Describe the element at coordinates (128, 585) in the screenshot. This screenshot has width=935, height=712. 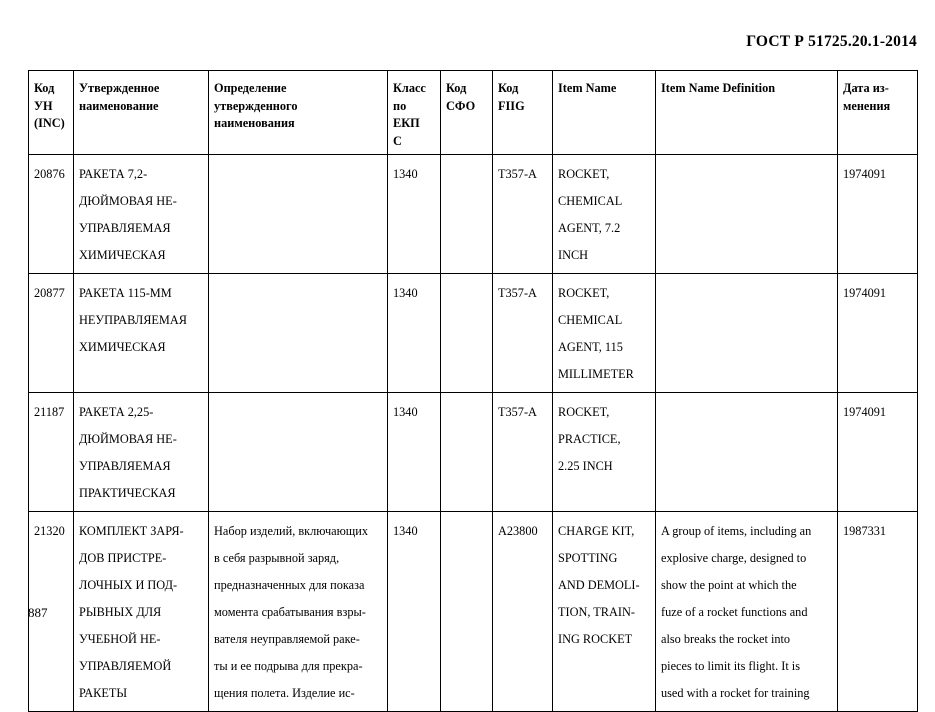
I see `cell-text-line: ЛОЧНЫХ И ПОД-` at that location.